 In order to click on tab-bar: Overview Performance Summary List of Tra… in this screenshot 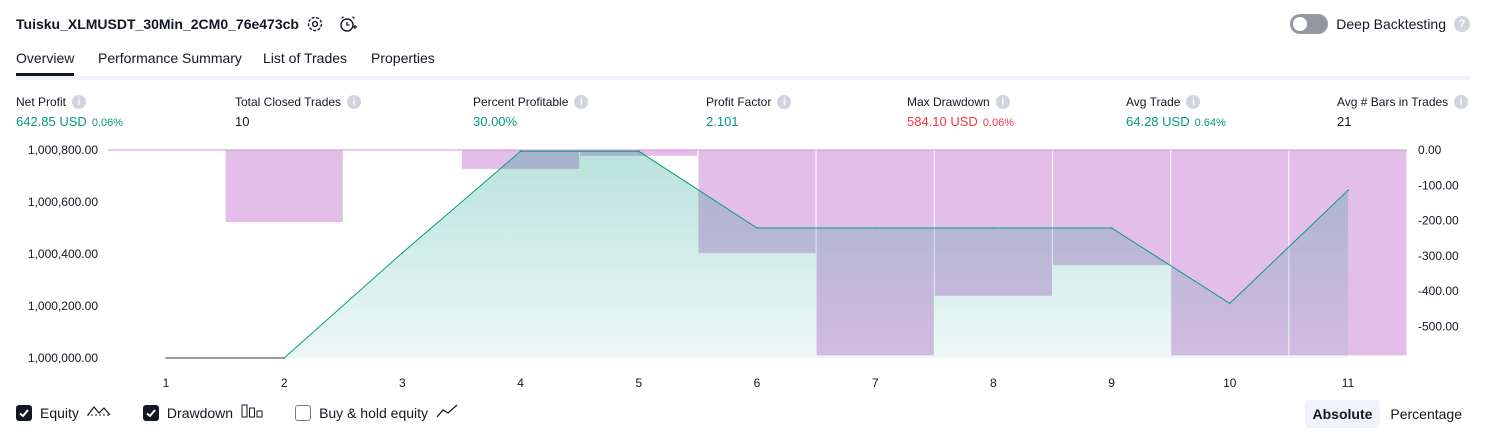, I will do `click(743, 62)`.